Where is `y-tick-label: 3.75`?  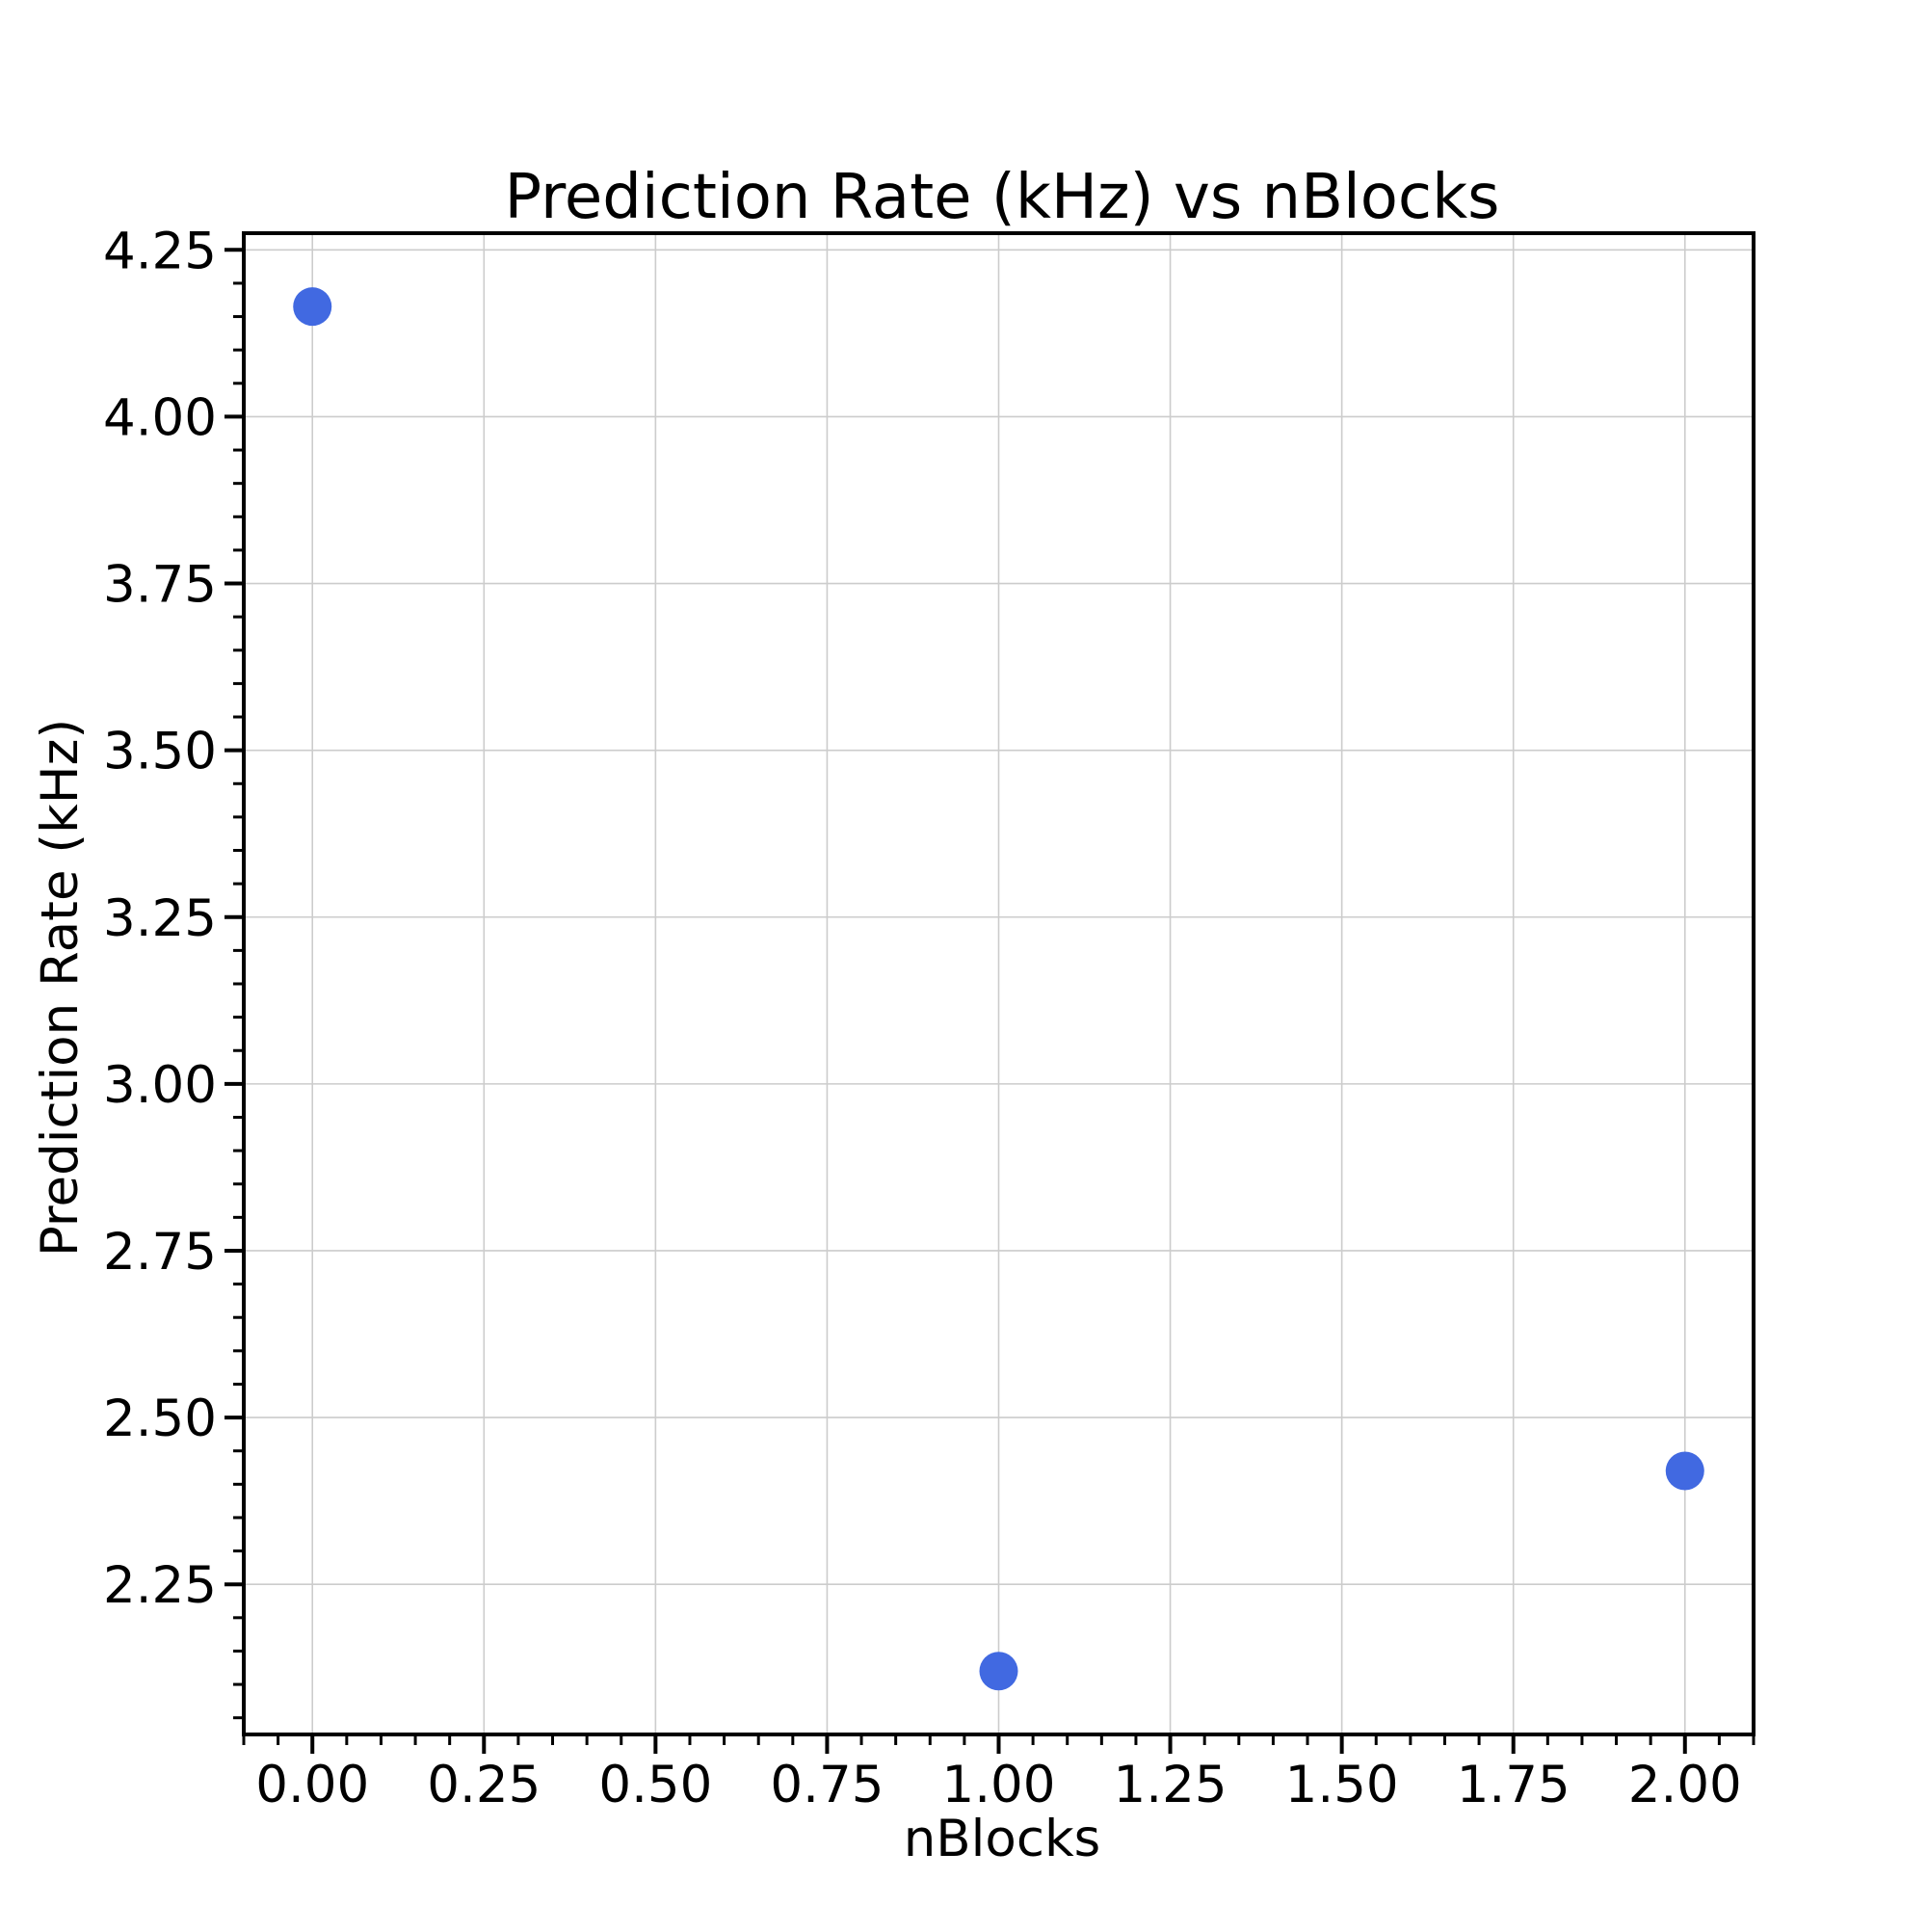
y-tick-label: 3.75 is located at coordinates (160, 585).